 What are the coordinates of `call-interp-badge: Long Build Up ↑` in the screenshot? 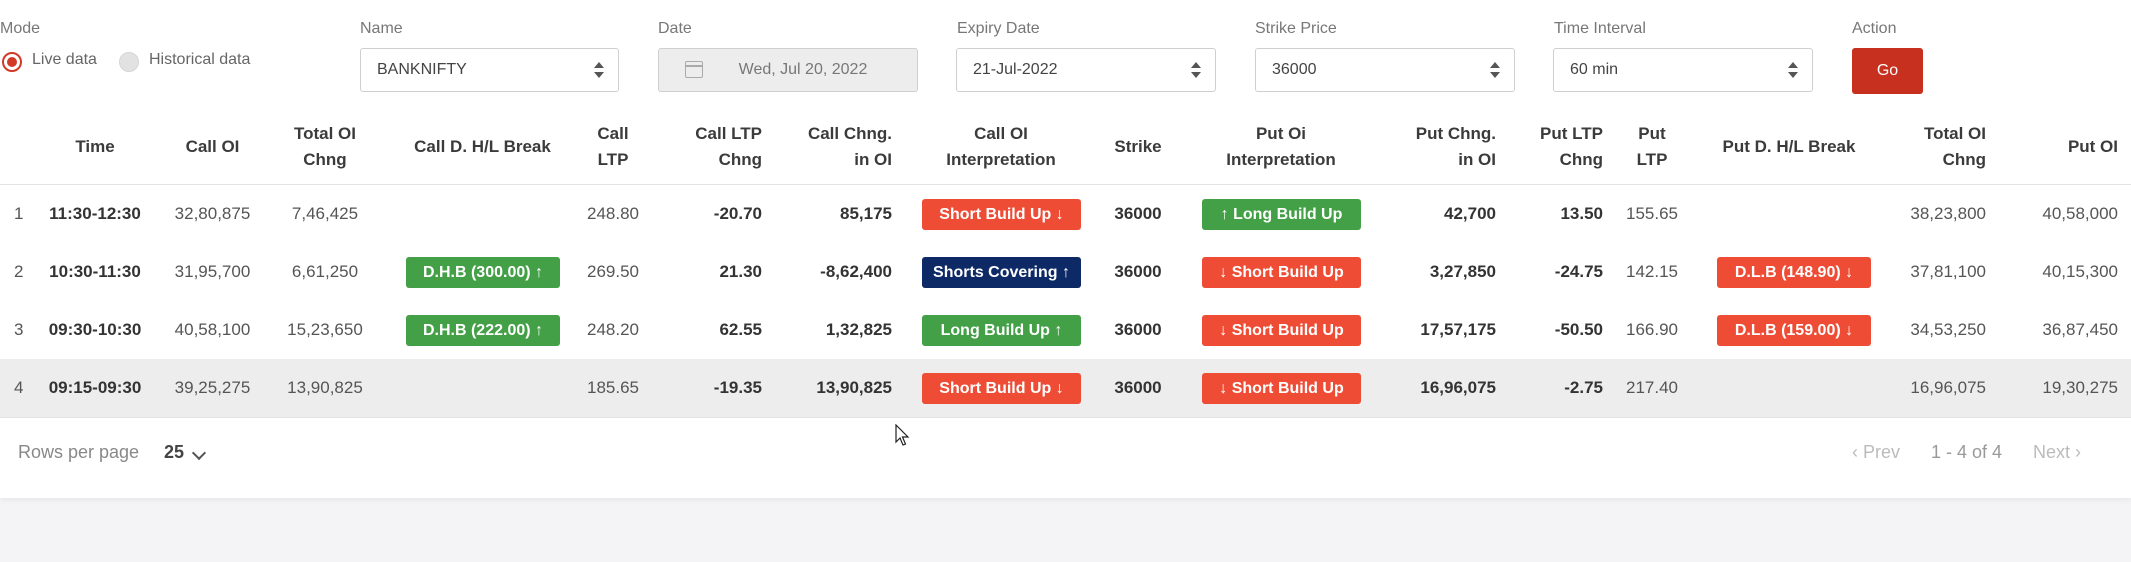 It's located at (1001, 330).